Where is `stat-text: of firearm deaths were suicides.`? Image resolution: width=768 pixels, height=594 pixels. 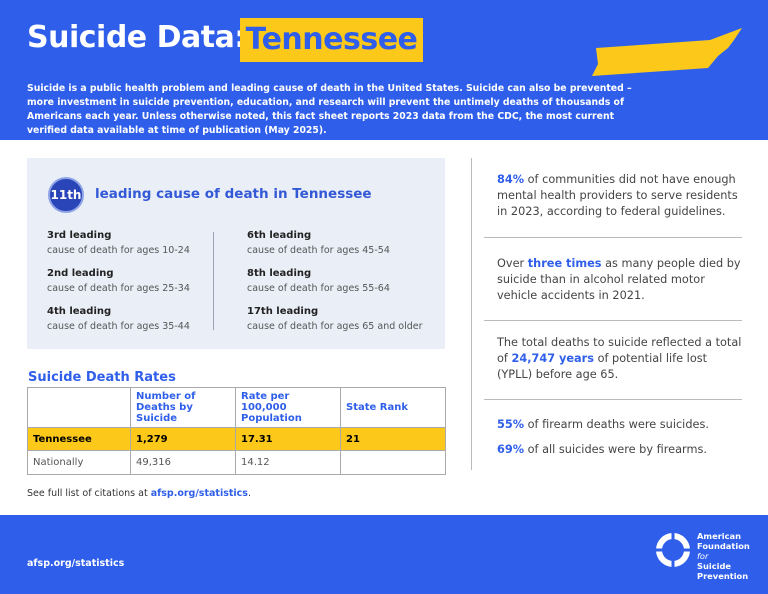
stat-text: of firearm deaths were suicides. is located at coordinates (618, 424).